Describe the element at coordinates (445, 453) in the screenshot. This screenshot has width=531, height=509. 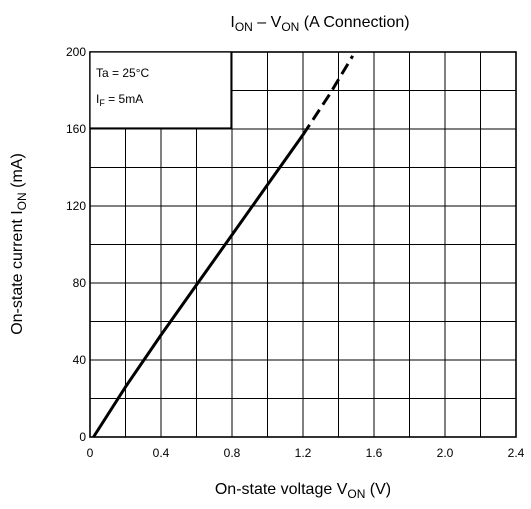
I see `x-tick-label: 2.0` at that location.